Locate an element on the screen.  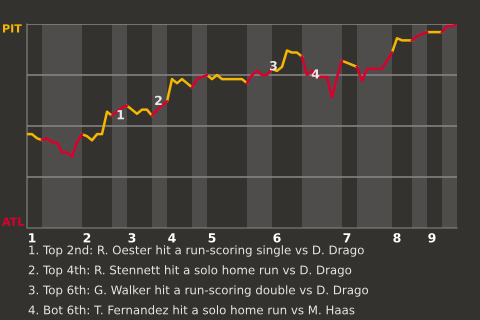
x-tick-label: 8 is located at coordinates (397, 238).